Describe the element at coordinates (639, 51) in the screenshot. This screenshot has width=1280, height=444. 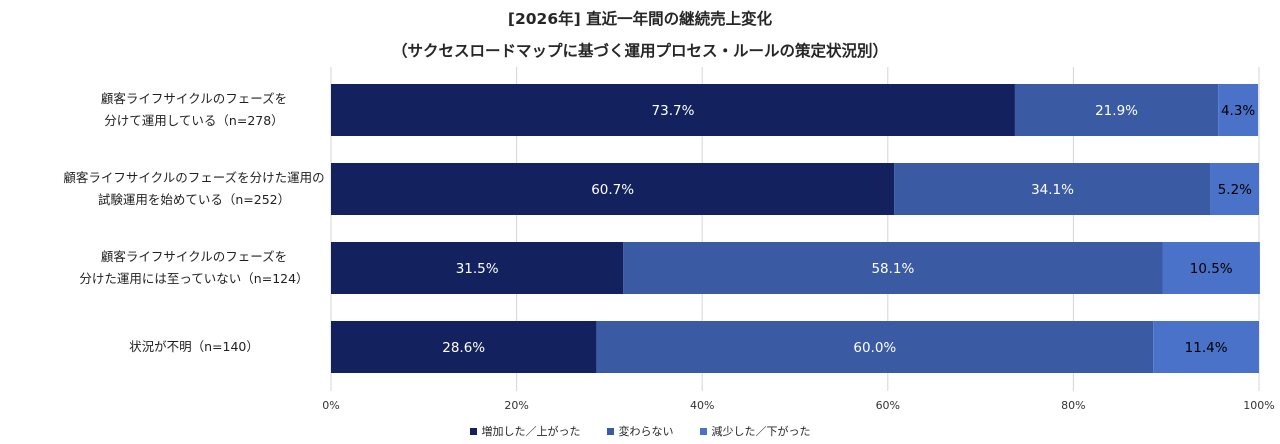
I see `chart-subtitle: （サクセスロードマップに基づく運用プロセス・ルールの策定状況別）` at that location.